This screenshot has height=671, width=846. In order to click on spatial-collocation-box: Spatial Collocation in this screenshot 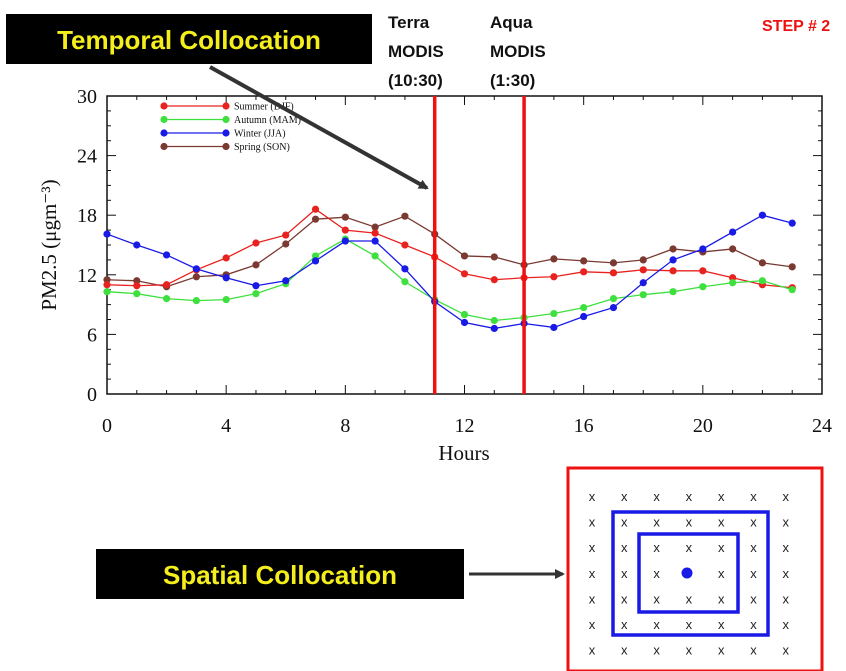, I will do `click(280, 574)`.